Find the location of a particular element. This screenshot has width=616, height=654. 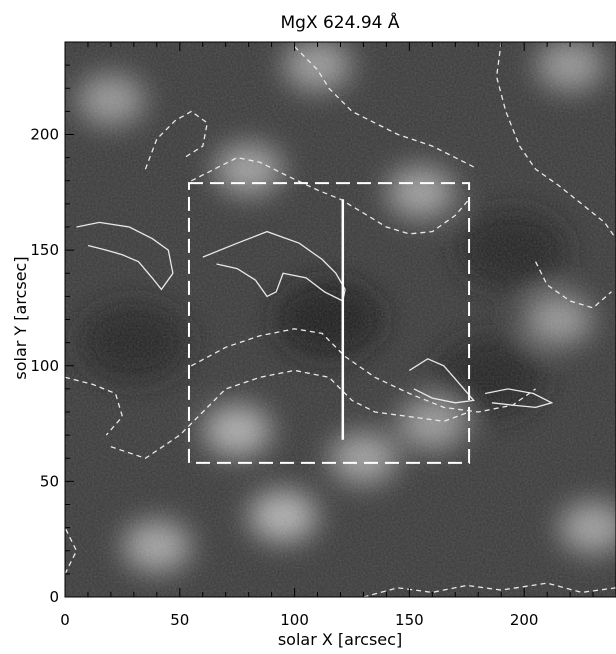

chart-title: MgX 624.94 Å is located at coordinates (339, 22).